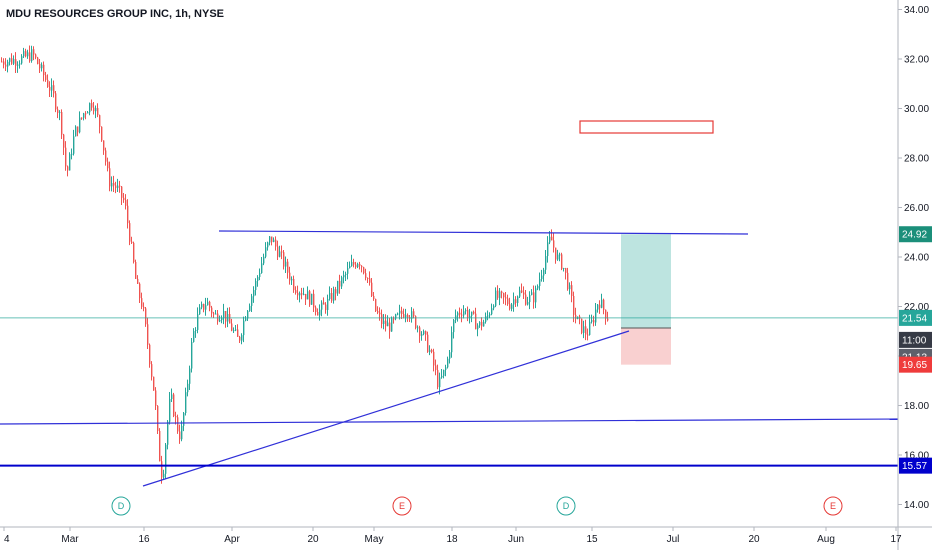  Describe the element at coordinates (592, 539) in the screenshot. I see `time-tick-label: 15` at that location.